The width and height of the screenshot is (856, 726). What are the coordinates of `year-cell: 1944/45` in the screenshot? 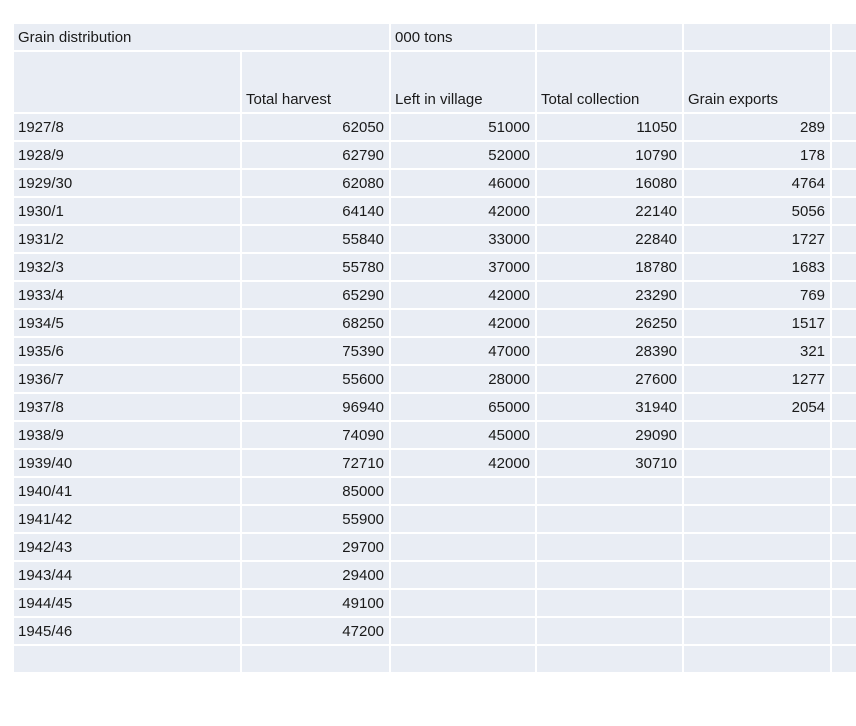 It's located at (127, 603).